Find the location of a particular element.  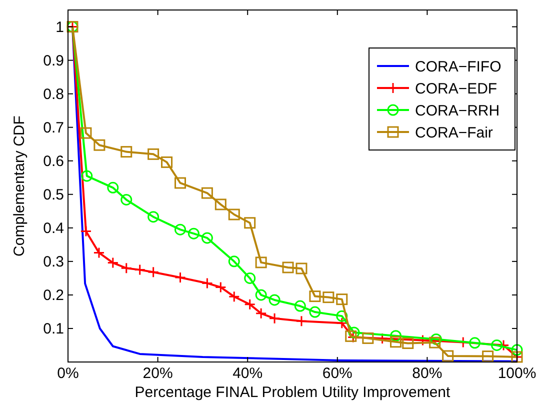

x-tick-label: 60% is located at coordinates (337, 373).